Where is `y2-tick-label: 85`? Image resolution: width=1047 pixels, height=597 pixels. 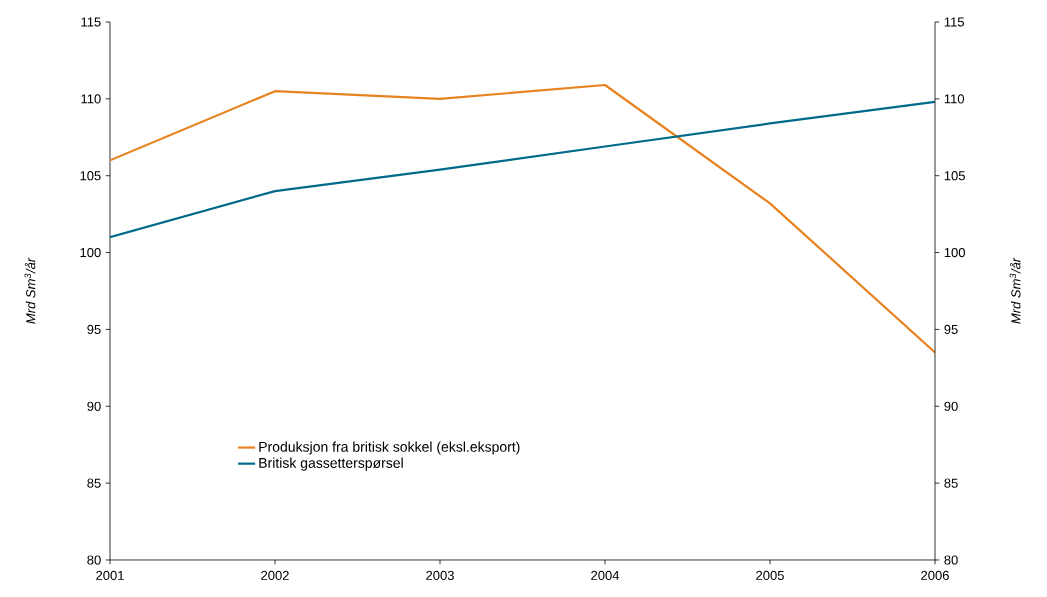 y2-tick-label: 85 is located at coordinates (951, 483).